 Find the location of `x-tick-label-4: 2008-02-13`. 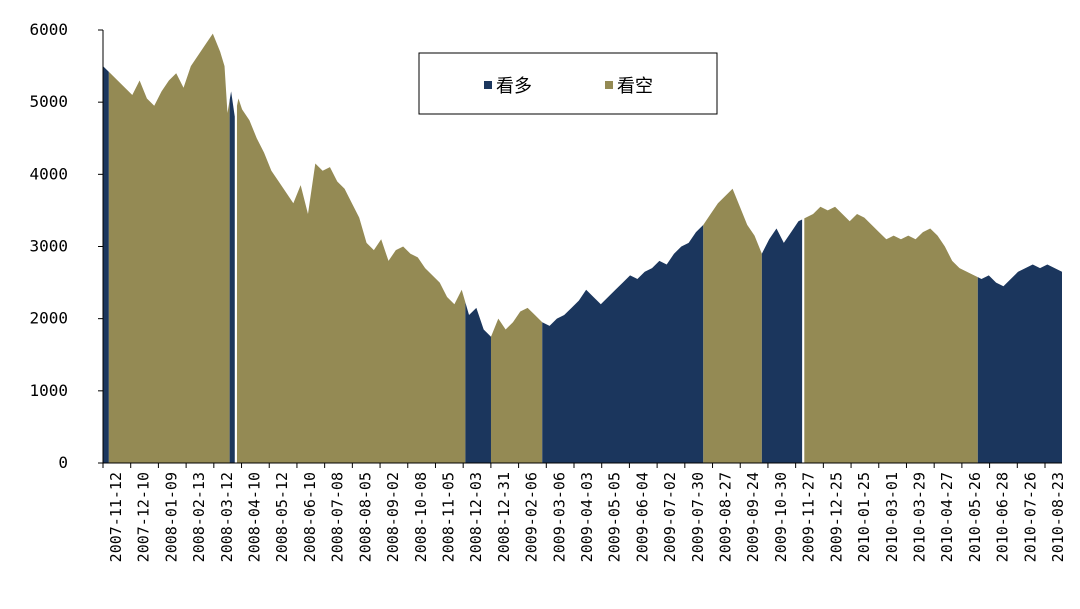

x-tick-label-4: 2008-02-13 is located at coordinates (199, 517).